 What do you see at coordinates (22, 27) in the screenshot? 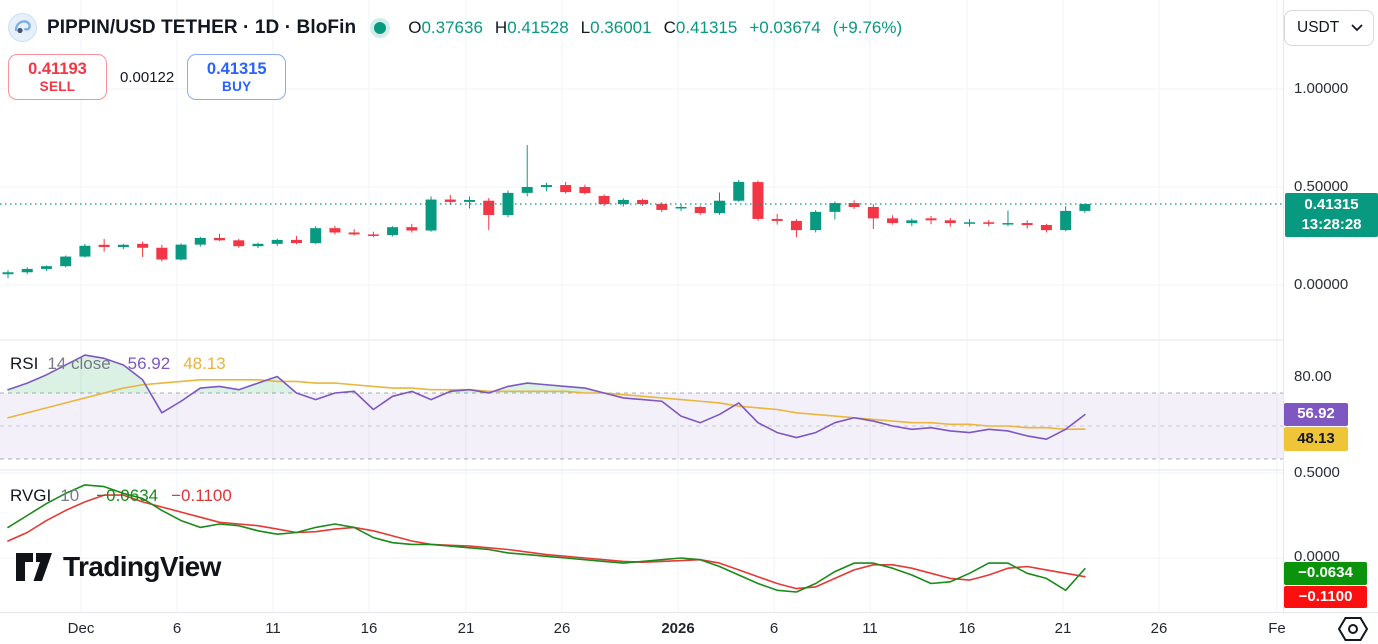
I see `symbol-logo-icon` at bounding box center [22, 27].